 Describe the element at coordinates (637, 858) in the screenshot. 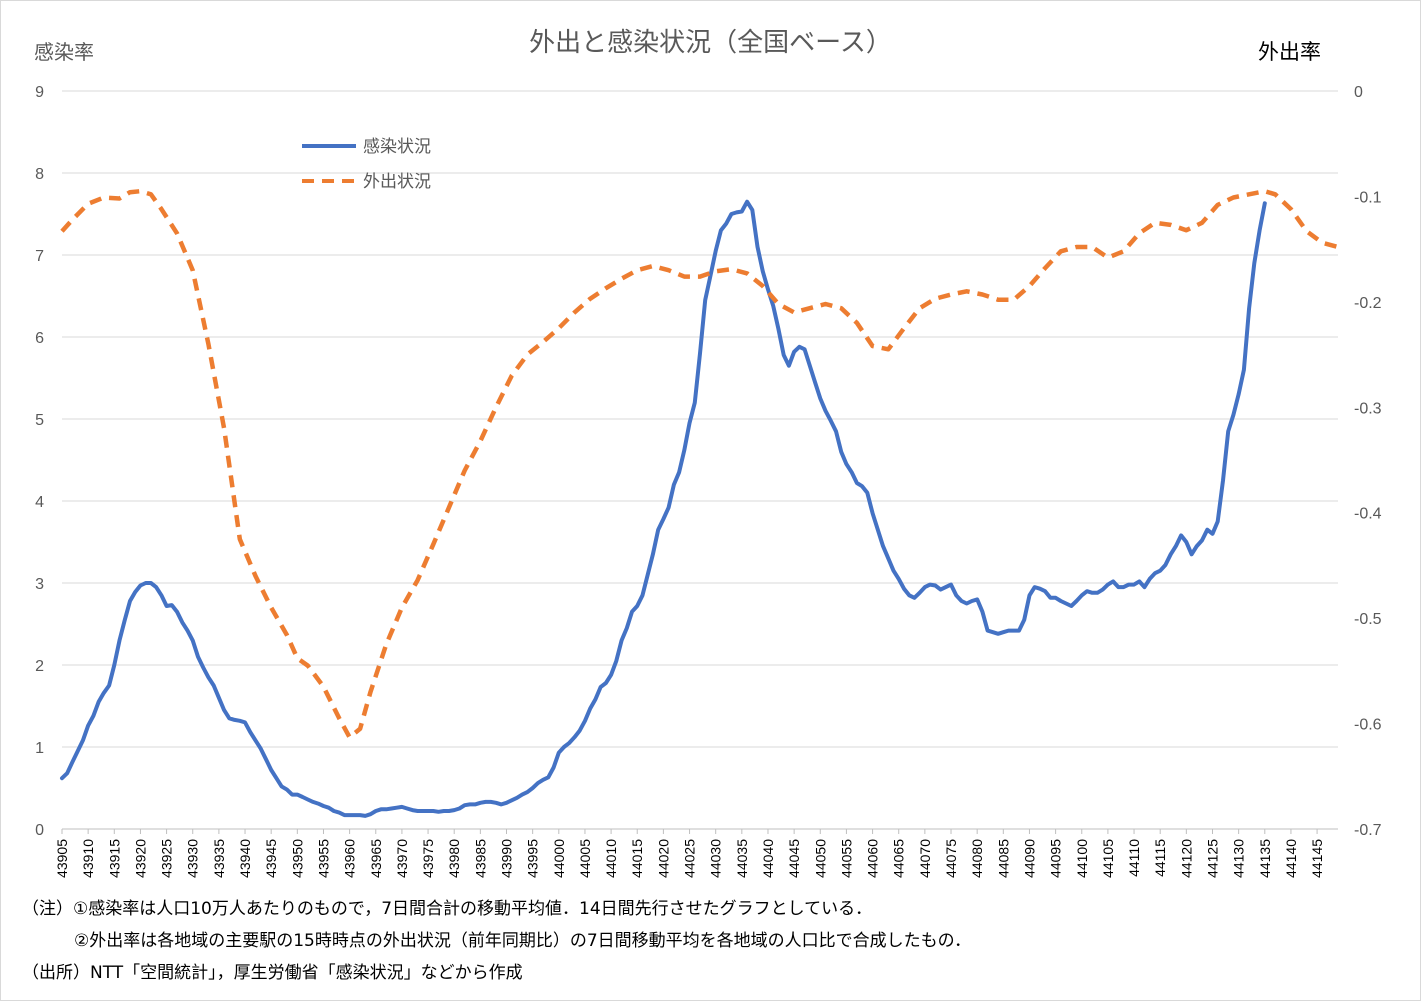

I see `x-tick-label: 44015` at that location.